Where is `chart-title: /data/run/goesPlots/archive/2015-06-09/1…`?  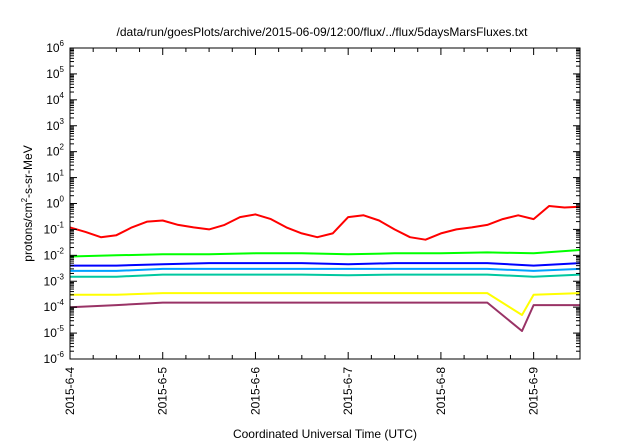 chart-title: /data/run/goesPlots/archive/2015-06-09/1… is located at coordinates (323, 32).